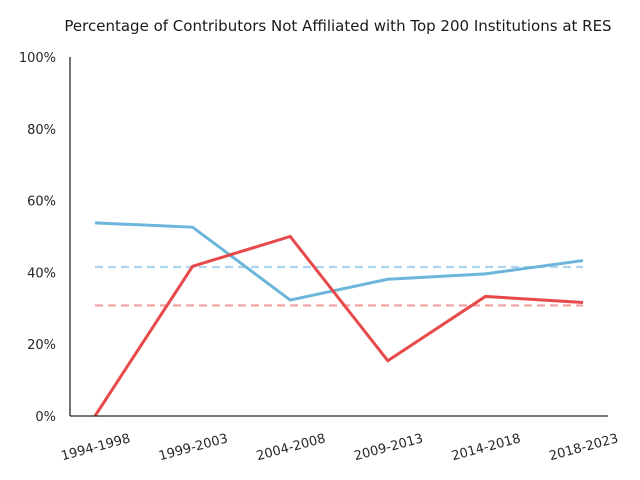  Describe the element at coordinates (37, 58) in the screenshot. I see `y-tick-label: 100%` at that location.